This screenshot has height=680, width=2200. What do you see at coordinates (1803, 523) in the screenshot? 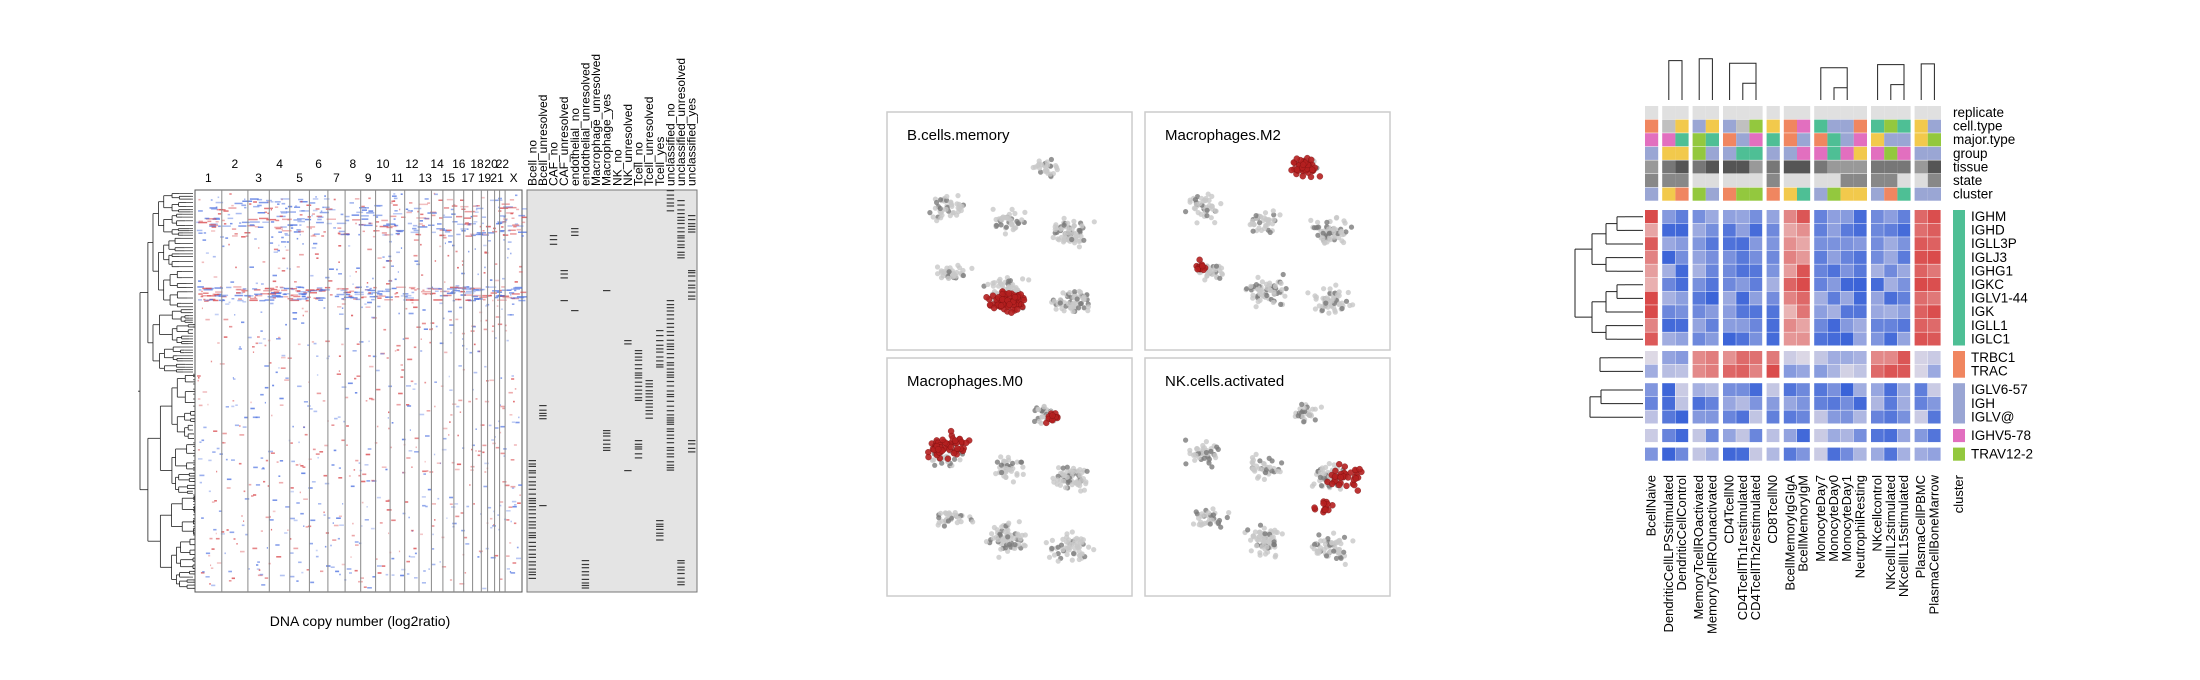
I see `sample-label: BcellMemoryIgM` at bounding box center [1803, 523].